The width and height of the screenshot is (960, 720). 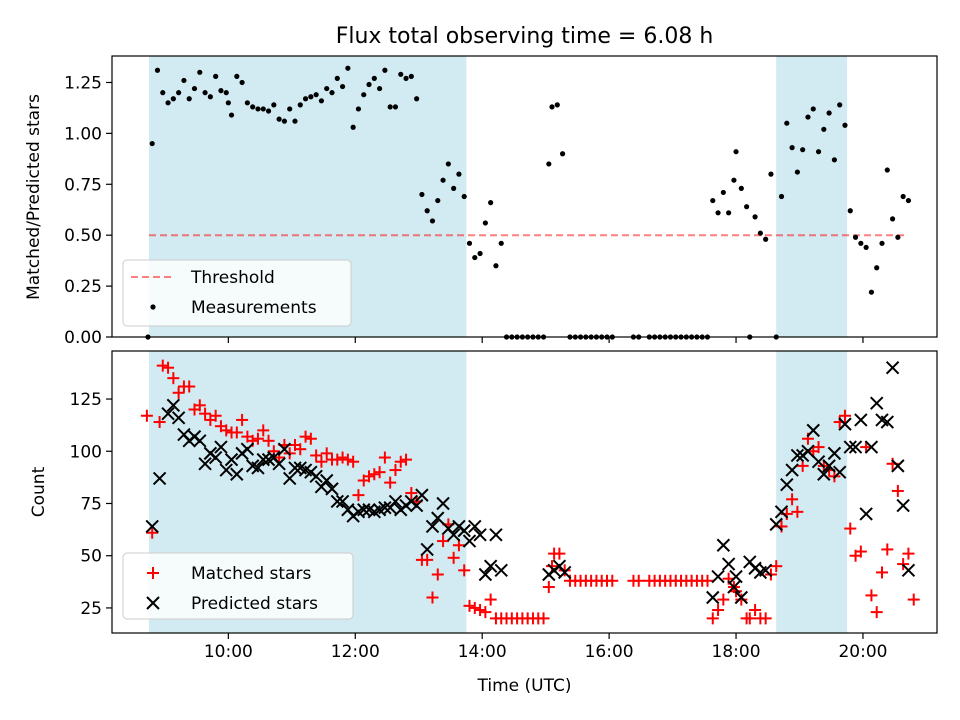 I want to click on top-shaded-interval, so click(x=812, y=196).